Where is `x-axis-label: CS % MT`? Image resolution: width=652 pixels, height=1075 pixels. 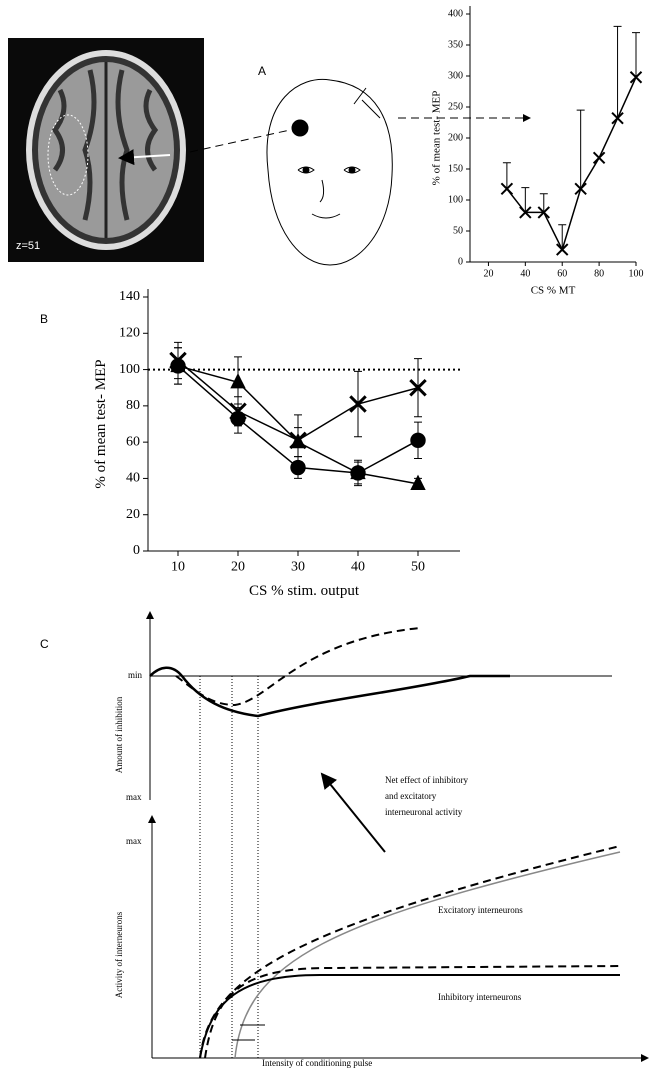 x-axis-label: CS % MT is located at coordinates (553, 291).